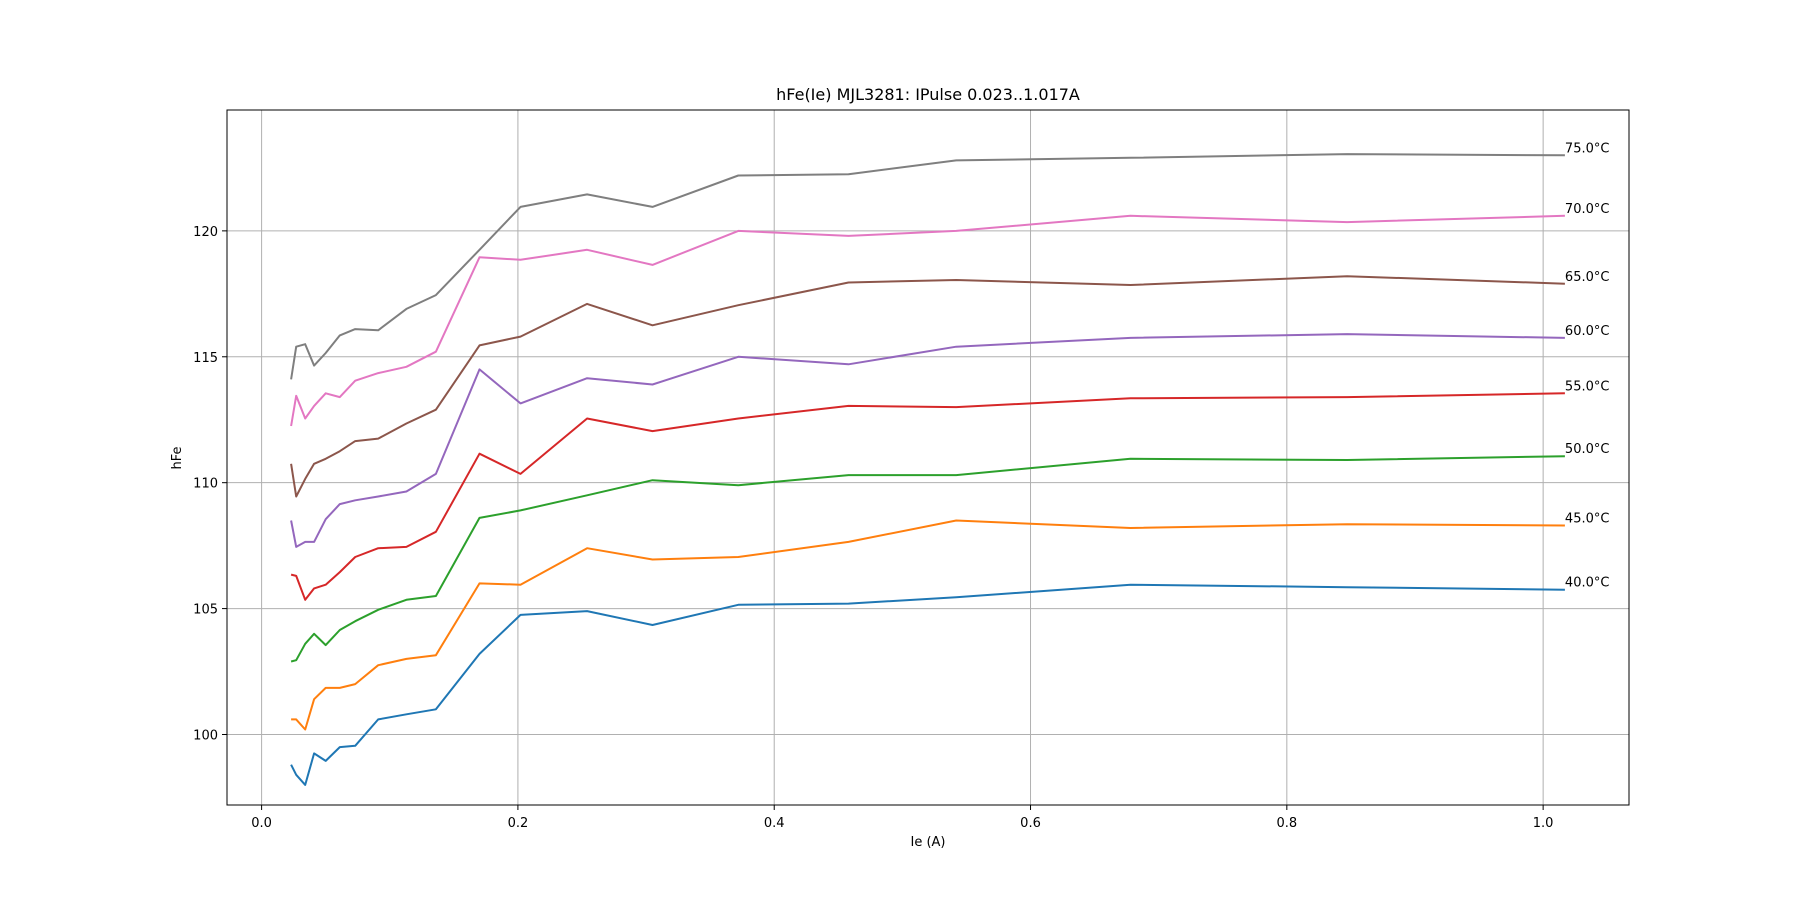 The height and width of the screenshot is (900, 1800). I want to click on x-axis-label: Ie (A), so click(927, 842).